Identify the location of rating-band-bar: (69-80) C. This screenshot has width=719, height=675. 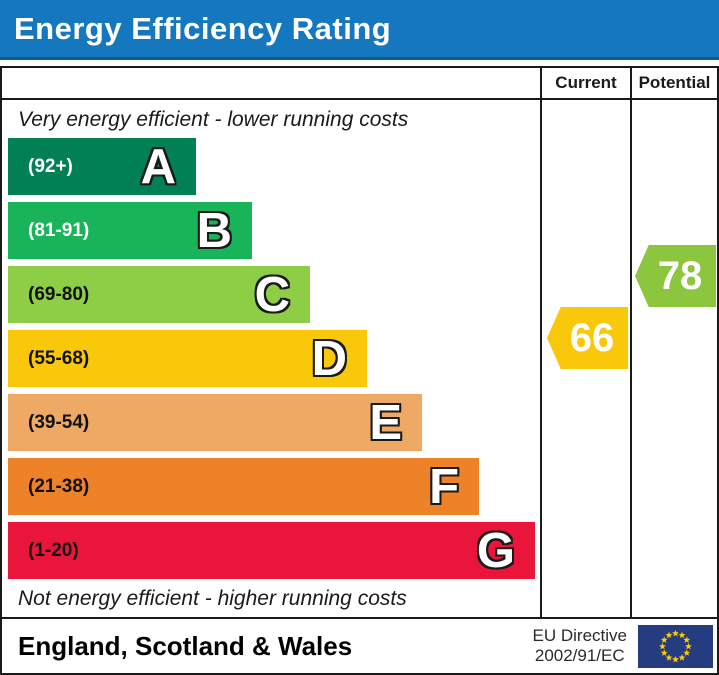
(159, 294).